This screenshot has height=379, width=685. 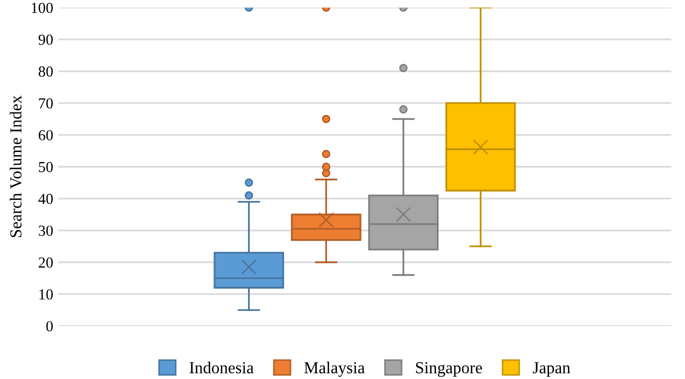 What do you see at coordinates (45, 199) in the screenshot?
I see `y-tick-label: 40` at bounding box center [45, 199].